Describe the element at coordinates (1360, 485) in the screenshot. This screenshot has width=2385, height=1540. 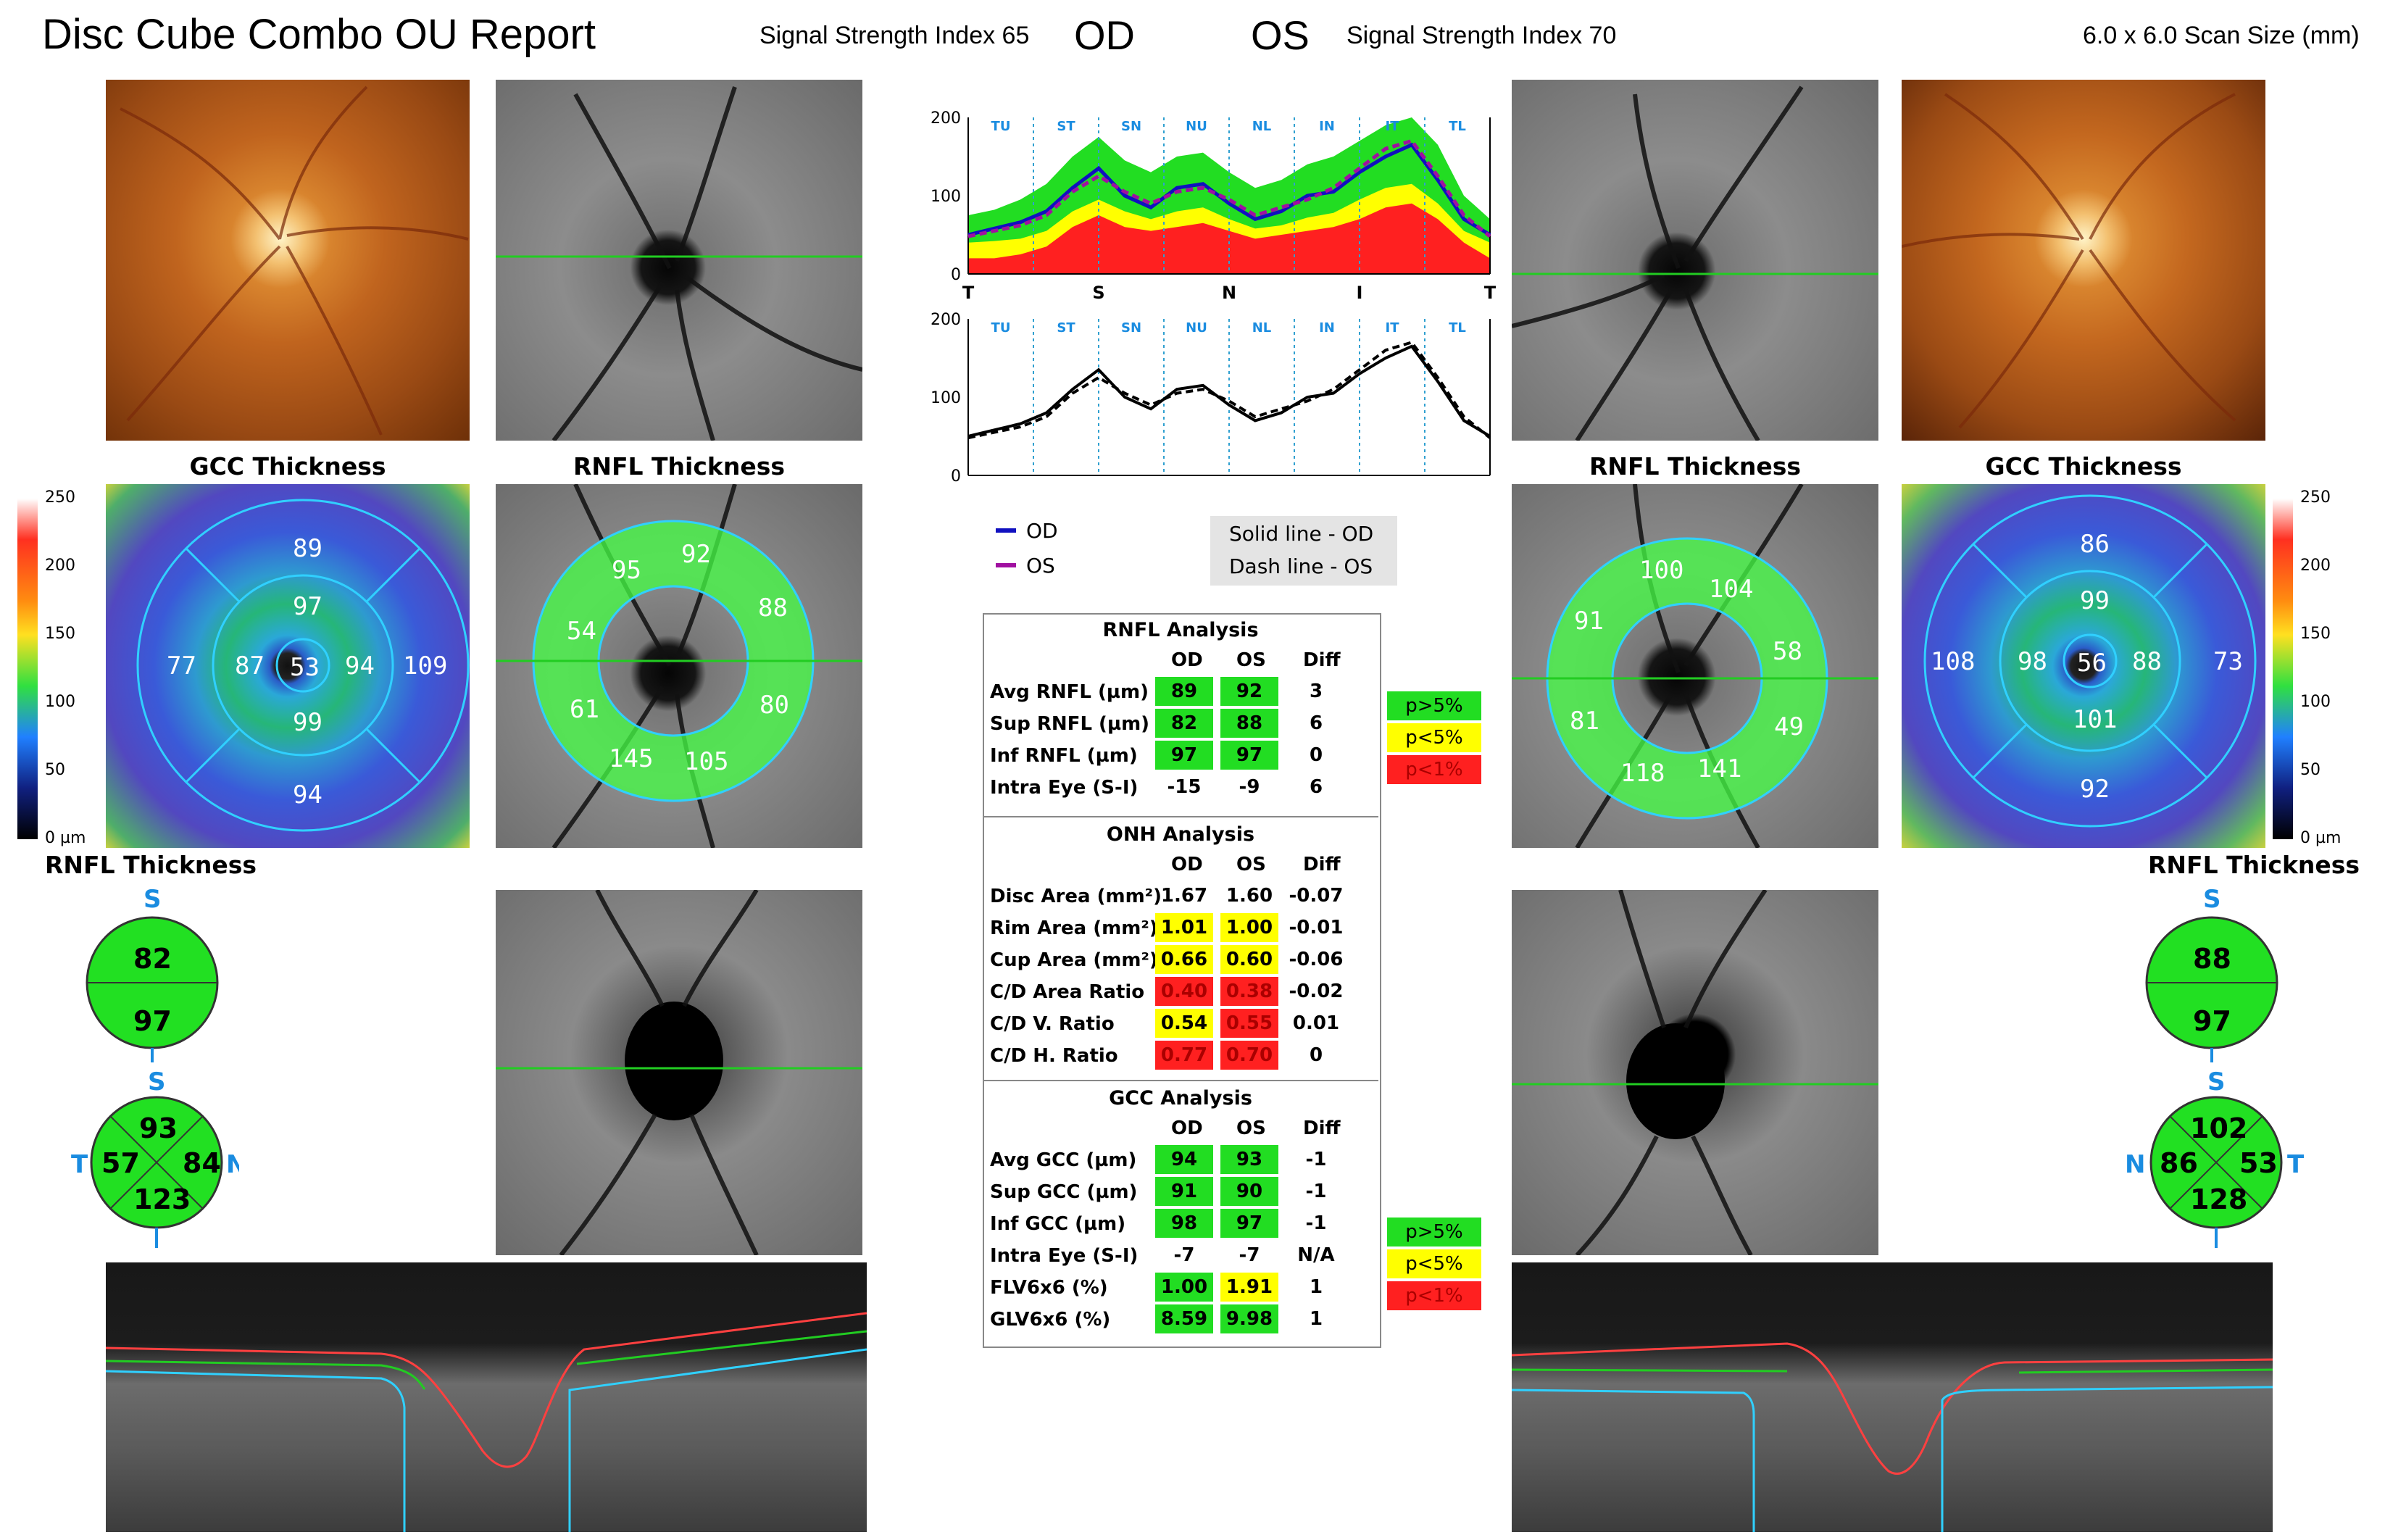
I see `chart1-xtick: I` at that location.